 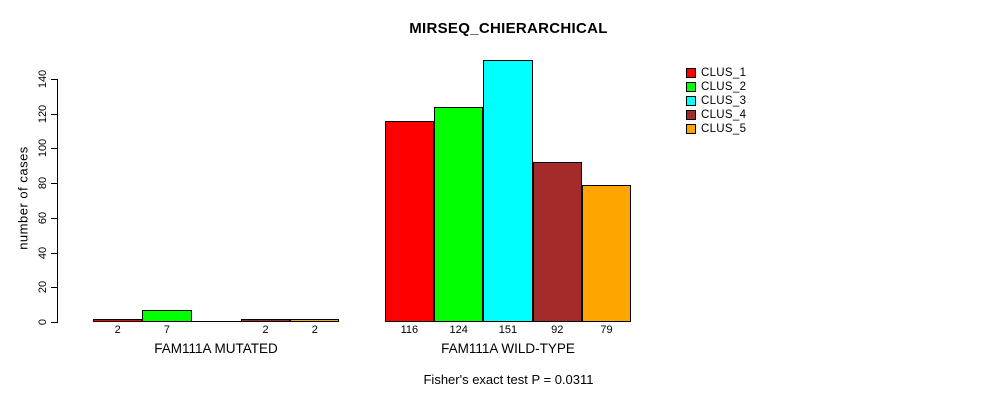 I want to click on bar-clus_1-group2, so click(x=409, y=221).